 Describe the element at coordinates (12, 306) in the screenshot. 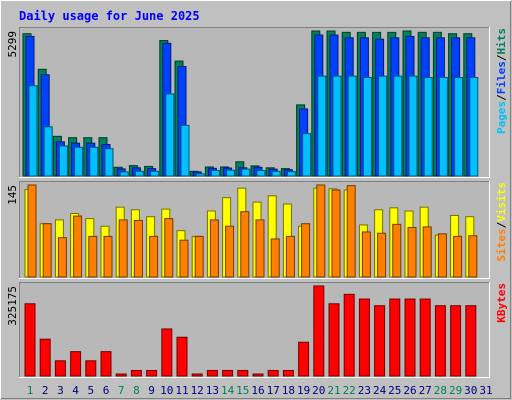

I see `ymax-label-kbytes: 325175` at that location.